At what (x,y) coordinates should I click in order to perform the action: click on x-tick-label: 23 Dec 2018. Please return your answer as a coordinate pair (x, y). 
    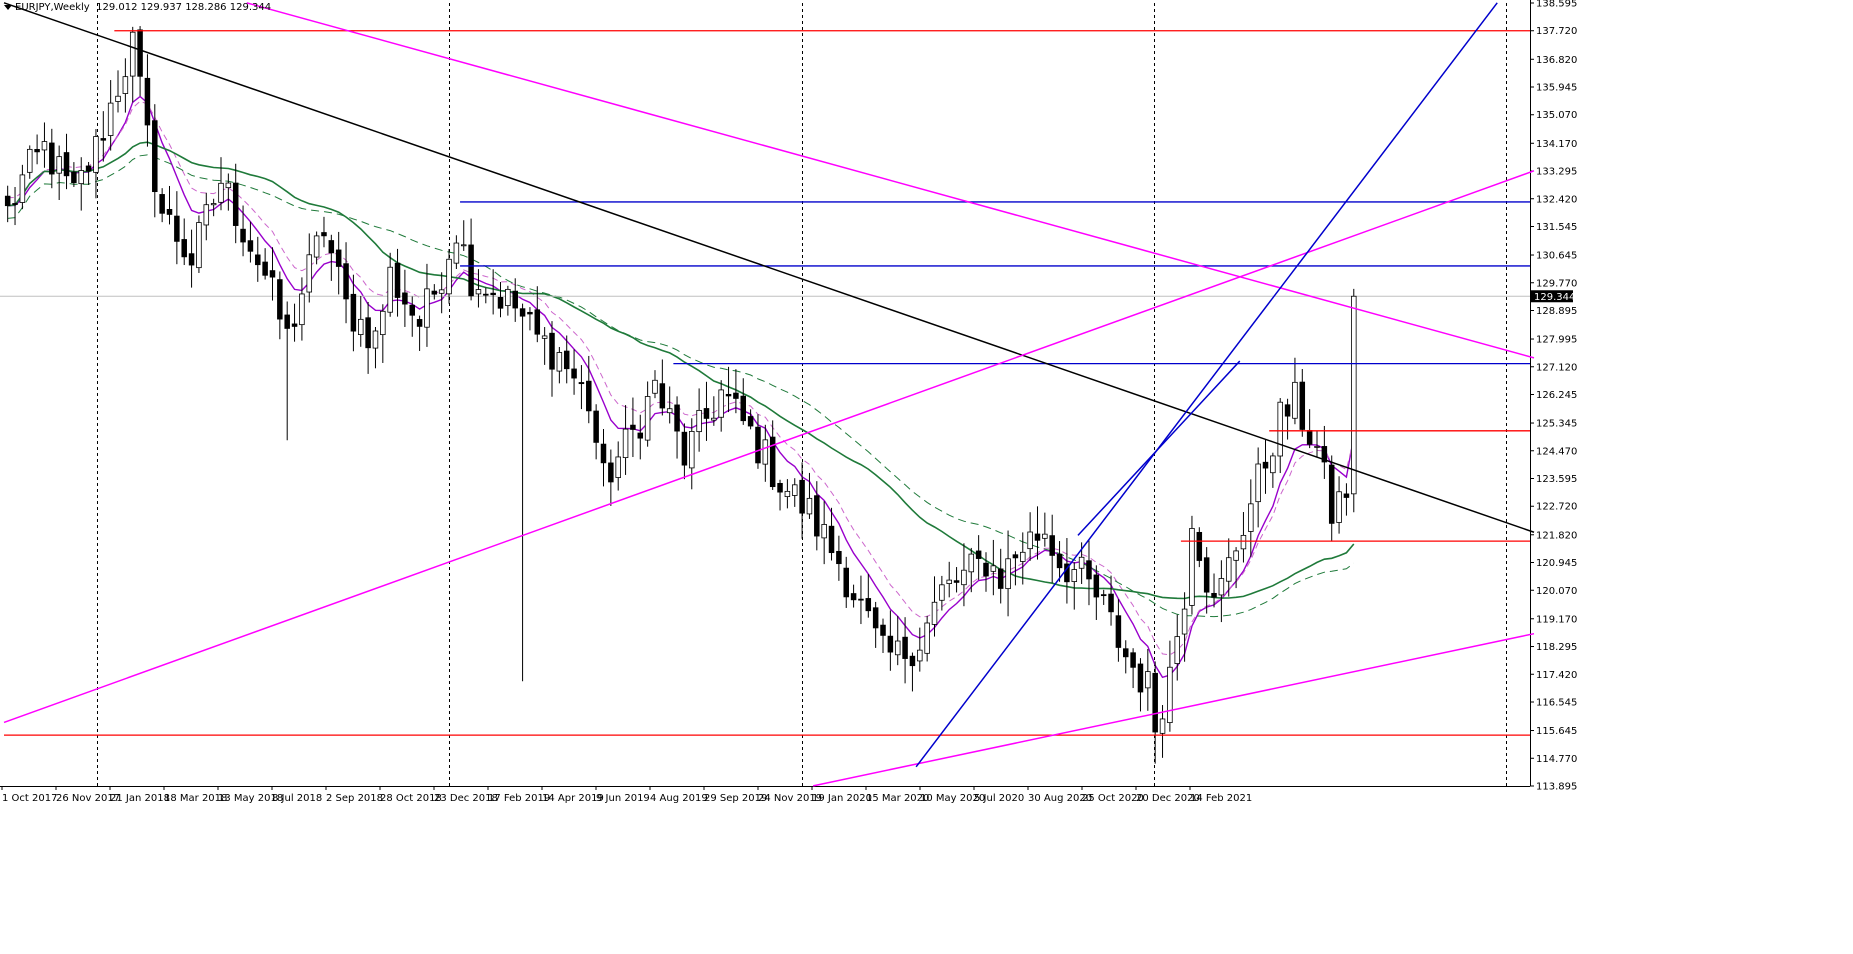
    Looking at the image, I should click on (466, 798).